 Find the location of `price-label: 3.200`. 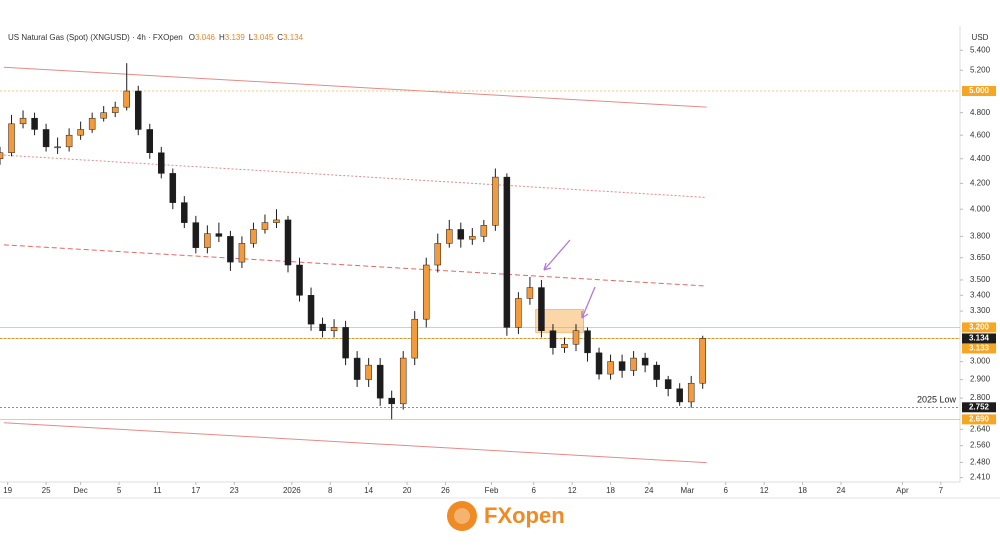

price-label: 3.200 is located at coordinates (979, 327).